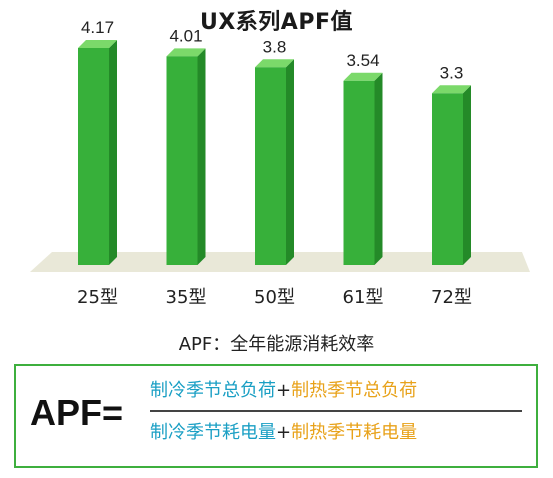 The image size is (553, 478). I want to click on value-label: 3.54, so click(362, 60).